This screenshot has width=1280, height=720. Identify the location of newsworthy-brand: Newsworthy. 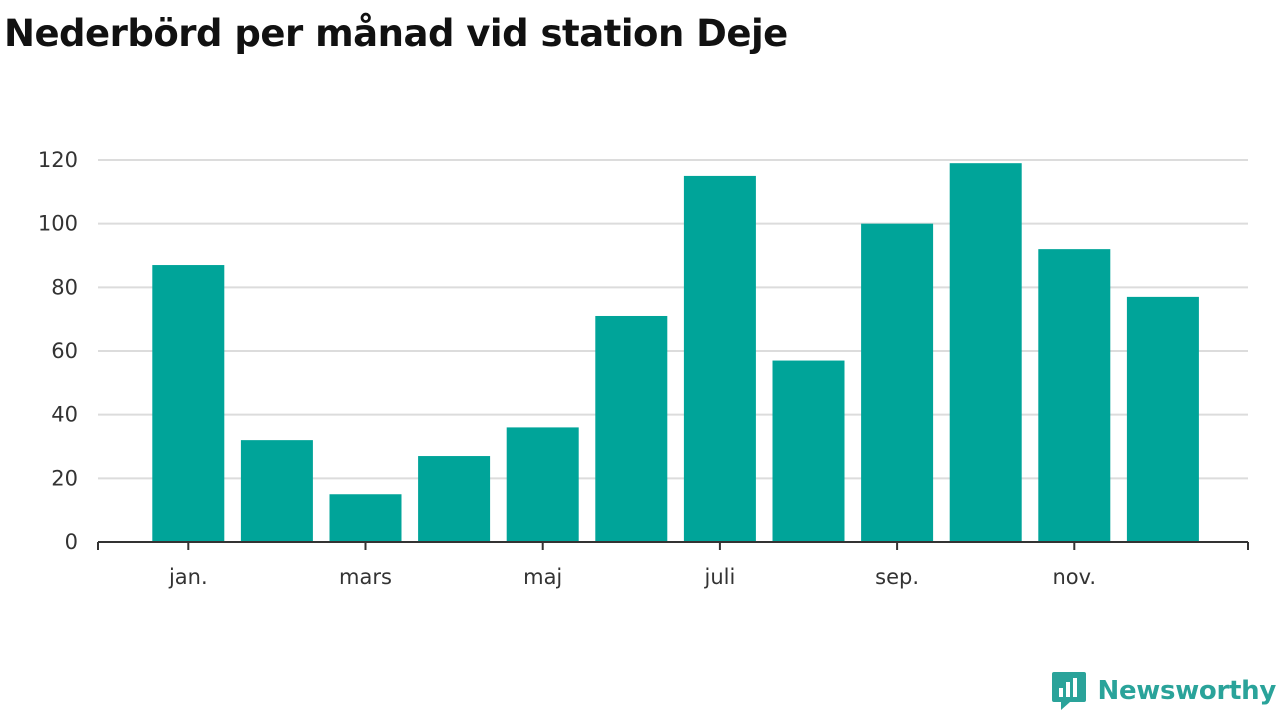
(1163, 691).